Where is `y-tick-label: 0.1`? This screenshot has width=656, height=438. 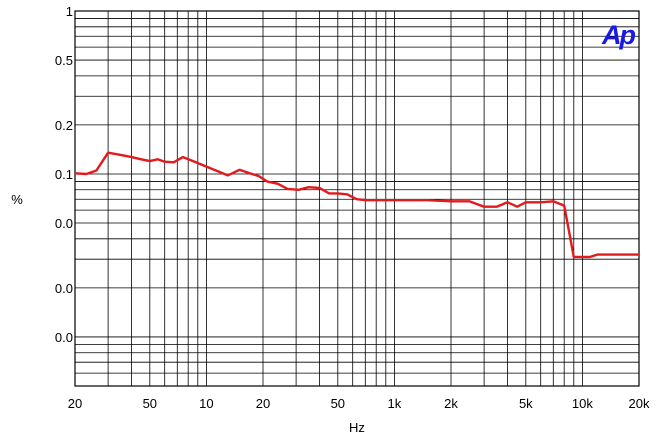
y-tick-label: 0.1 is located at coordinates (64, 174).